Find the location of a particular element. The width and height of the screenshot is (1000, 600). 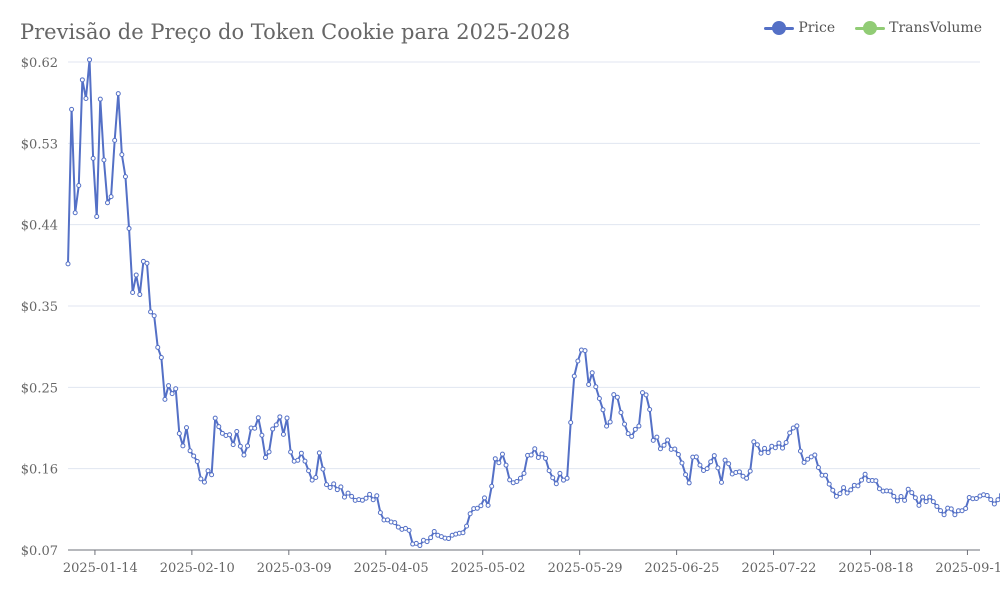

y-tick-label: $0.44 is located at coordinates (39, 226).